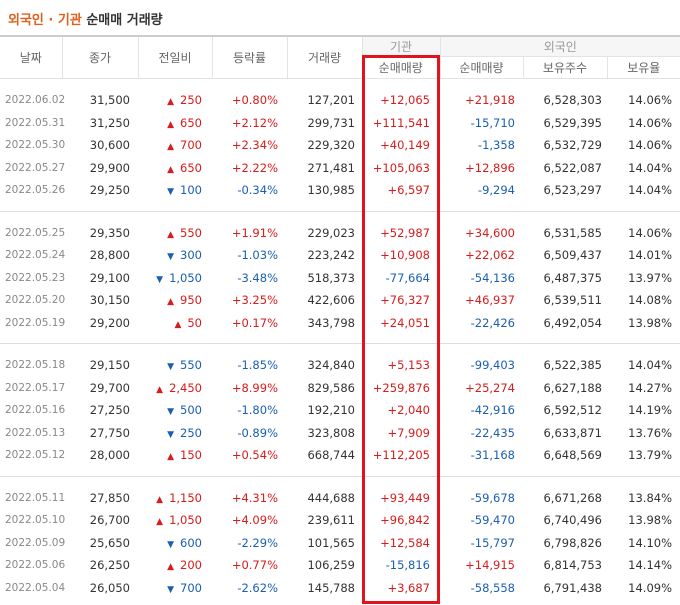  I want to click on cell: ▼ 500, so click(175, 410).